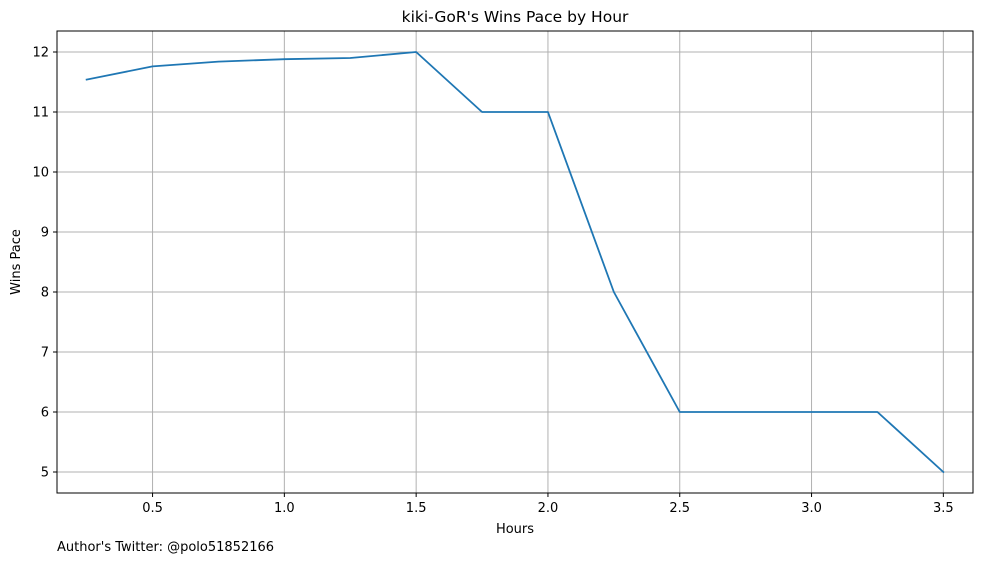 This screenshot has height=562, width=997. Describe the element at coordinates (16, 262) in the screenshot. I see `y-axis-label: Wins Pace` at that location.